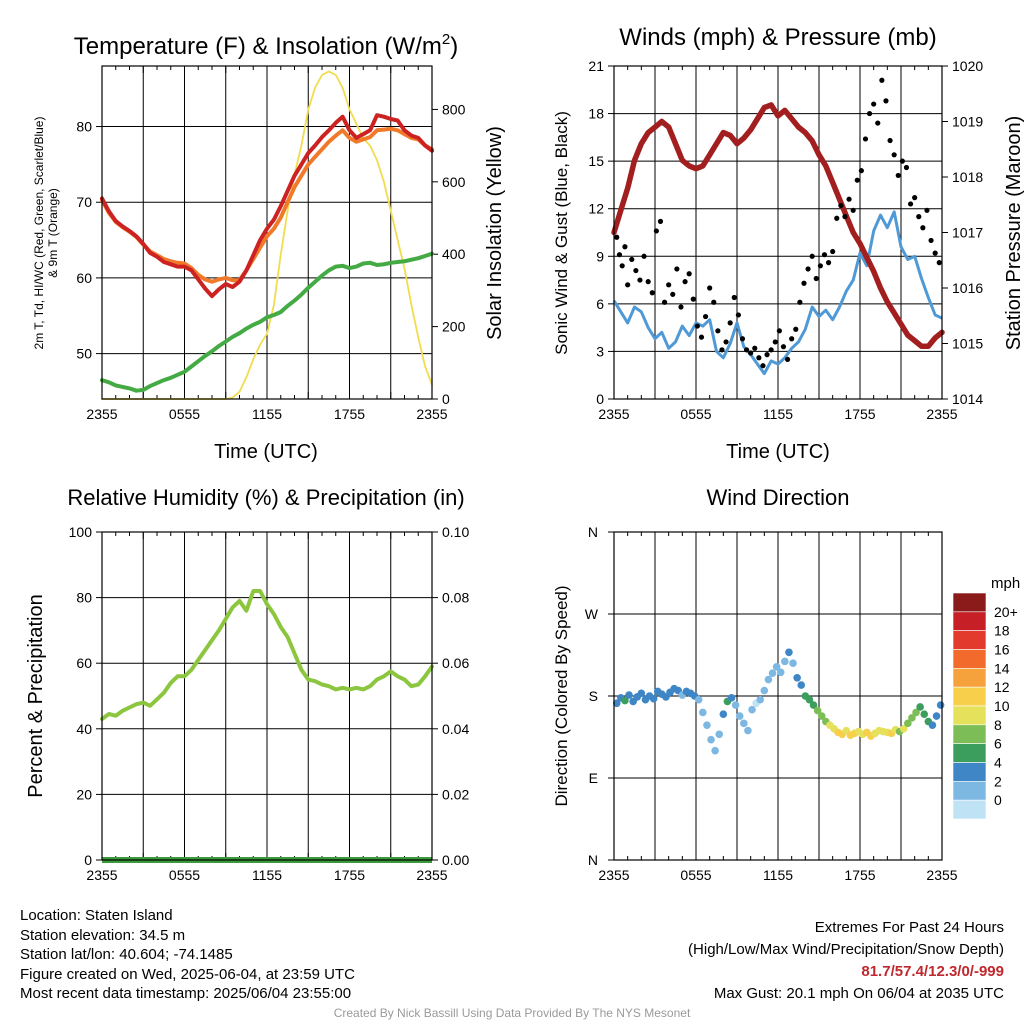  I want to click on x-tick-label: 1755, so click(349, 414).